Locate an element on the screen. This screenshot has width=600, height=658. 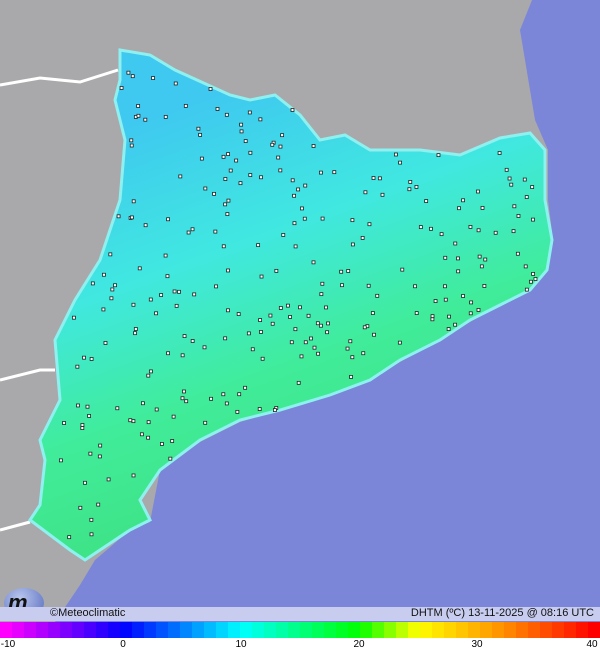
scale-ticks: -10 0 10 20 30 40 is located at coordinates (300, 646).